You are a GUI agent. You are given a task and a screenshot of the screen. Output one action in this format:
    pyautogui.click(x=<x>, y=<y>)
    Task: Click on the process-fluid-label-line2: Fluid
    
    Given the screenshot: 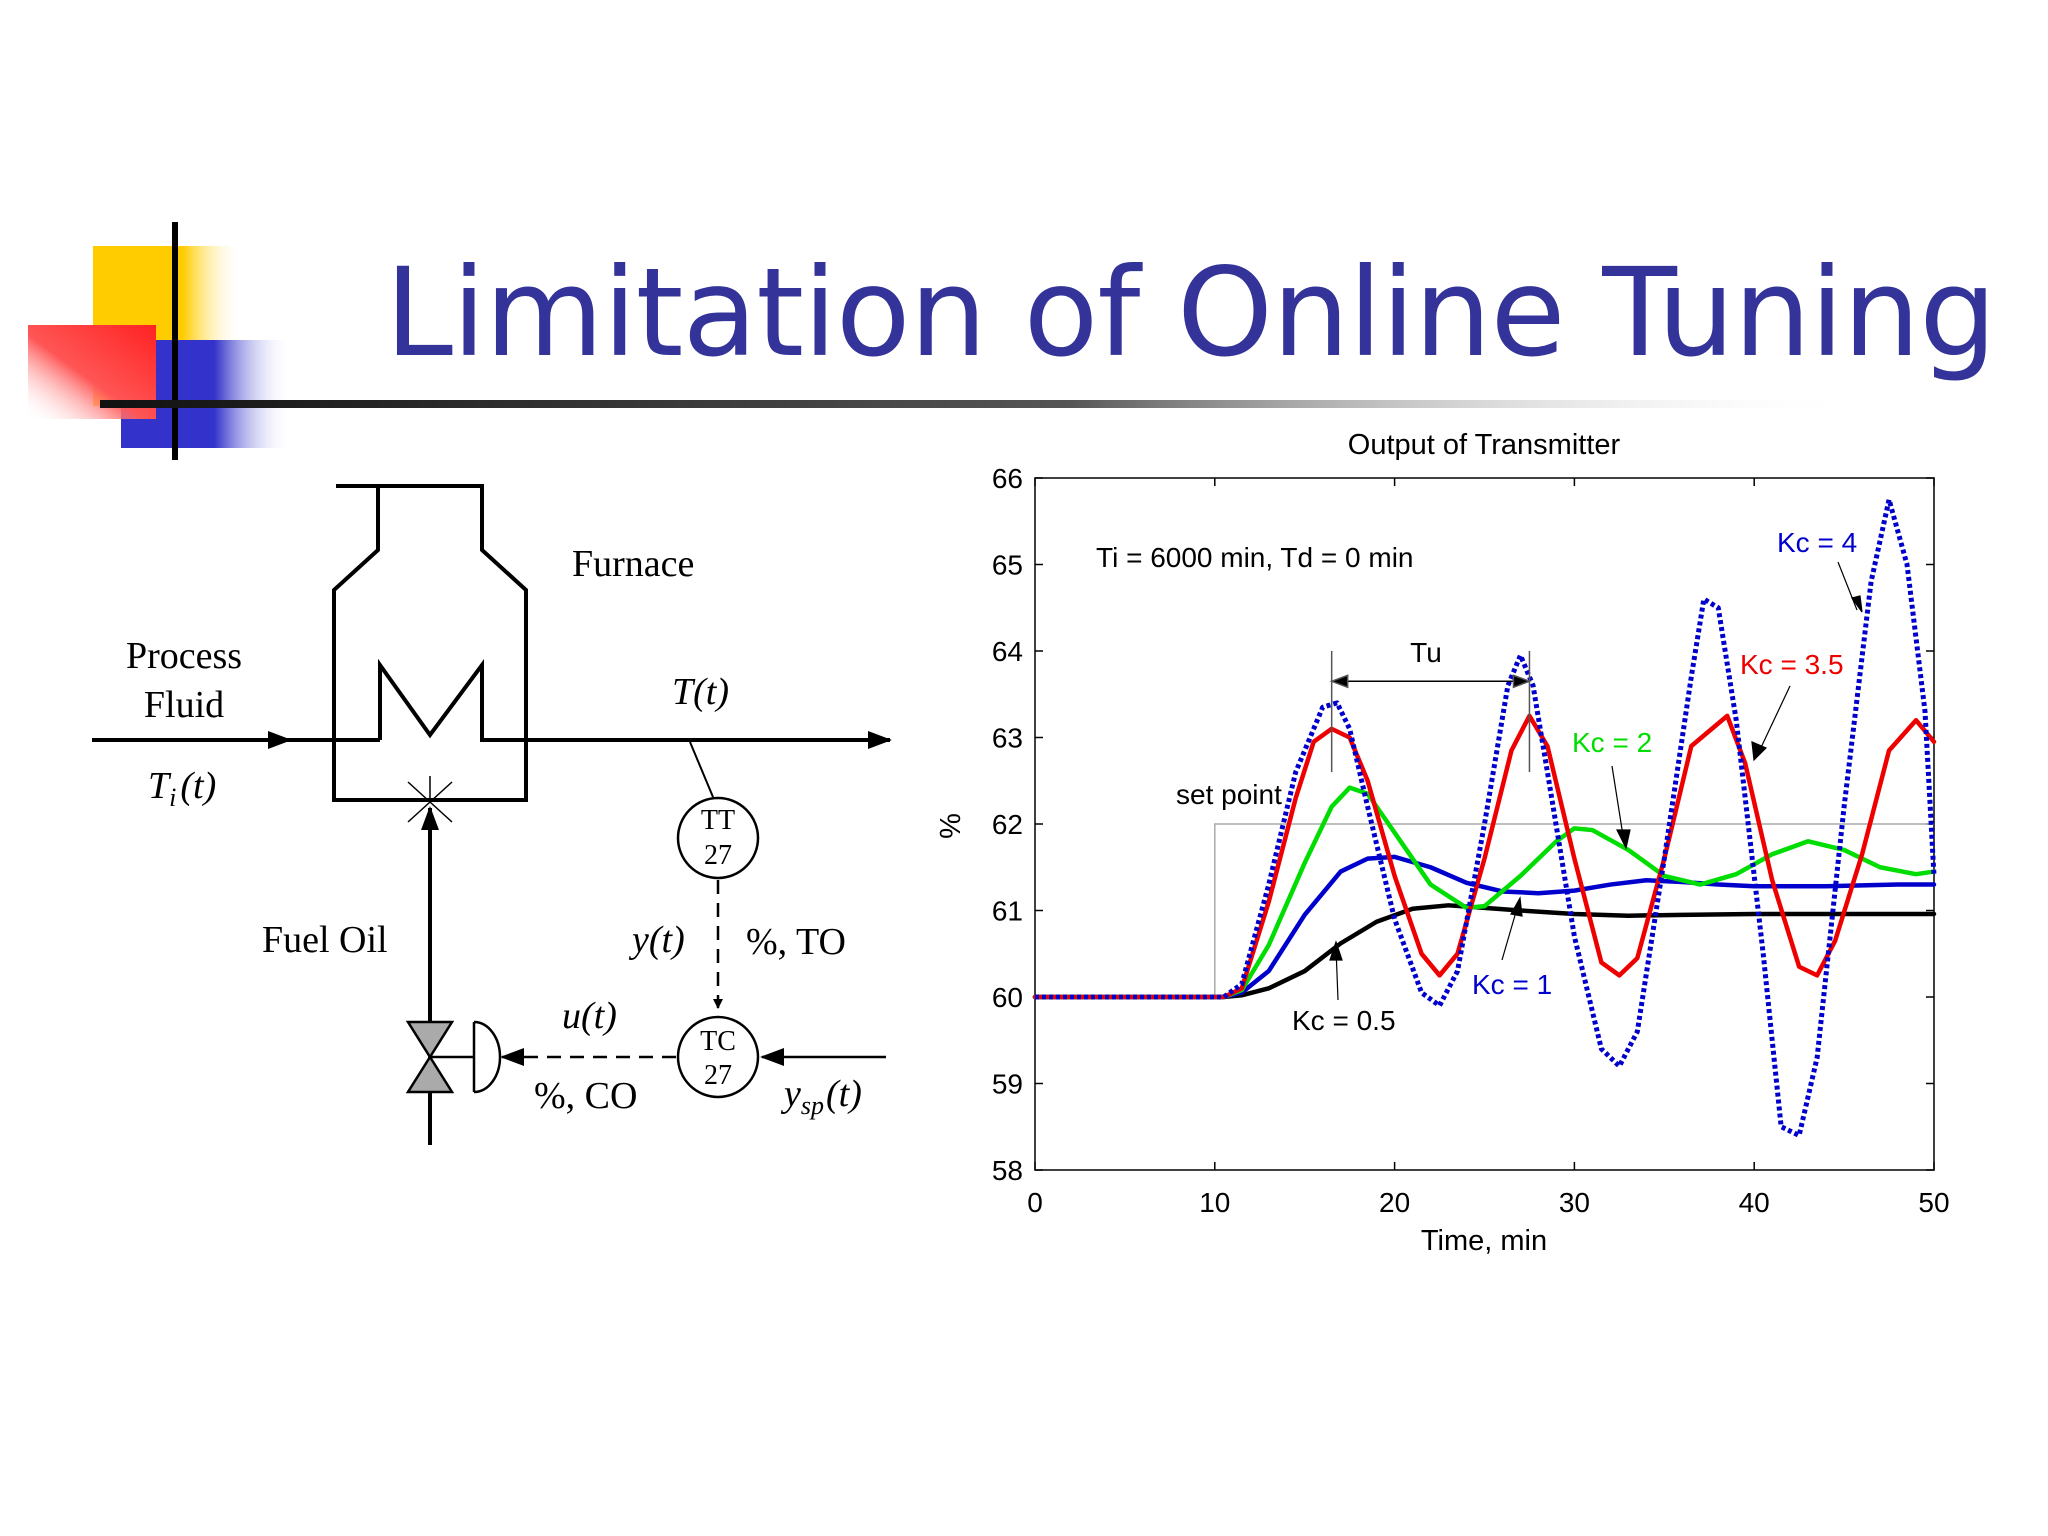 What is the action you would take?
    pyautogui.click(x=184, y=705)
    